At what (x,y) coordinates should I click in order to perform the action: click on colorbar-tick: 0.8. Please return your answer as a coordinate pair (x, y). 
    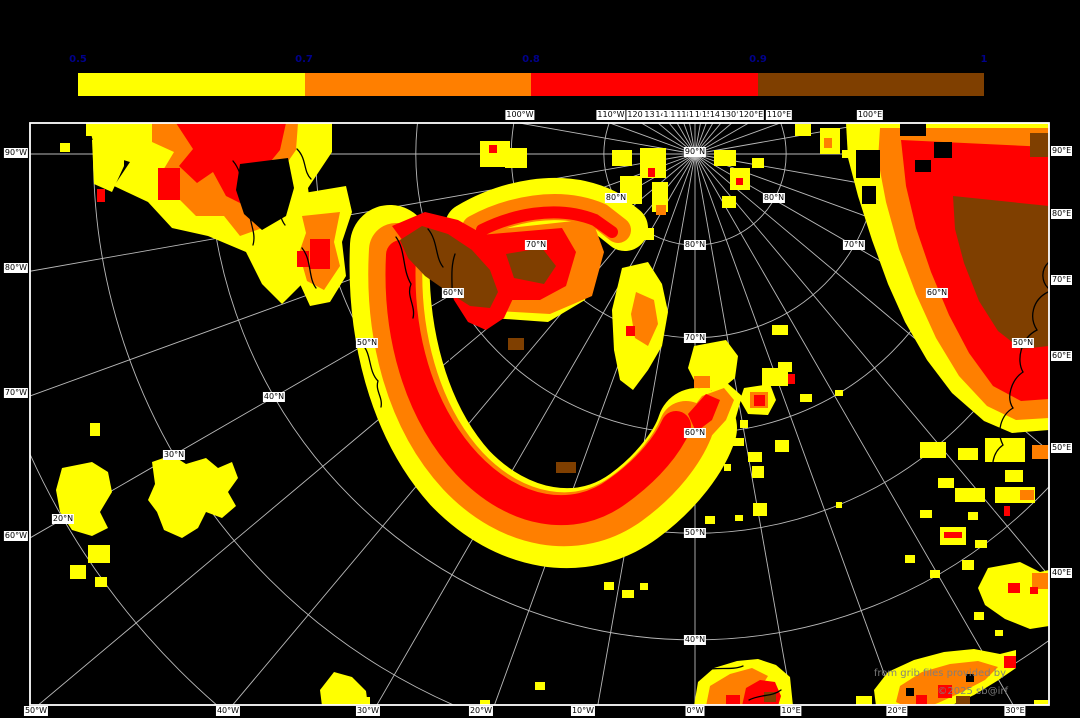
    Looking at the image, I should click on (531, 59).